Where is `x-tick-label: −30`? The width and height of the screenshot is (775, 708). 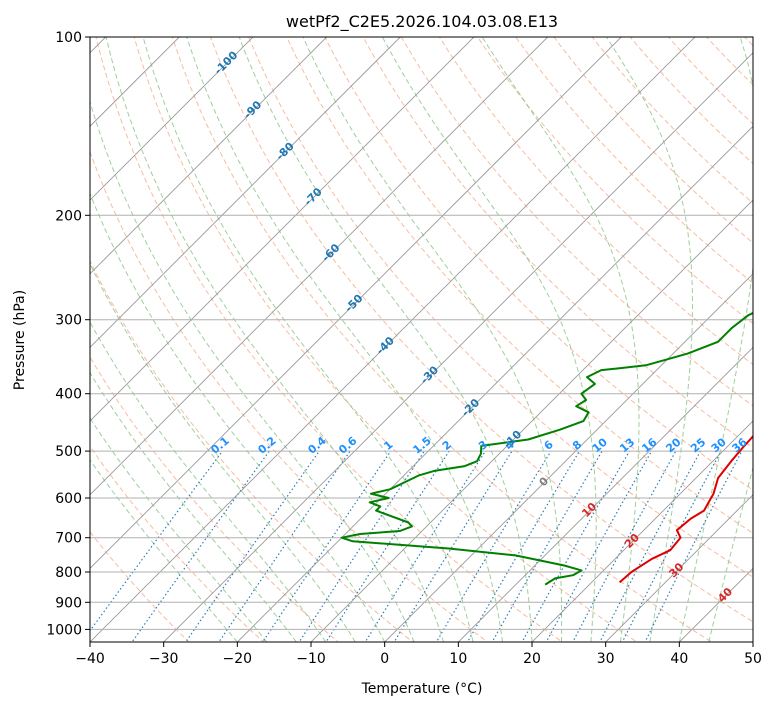
x-tick-label: −30 is located at coordinates (164, 659).